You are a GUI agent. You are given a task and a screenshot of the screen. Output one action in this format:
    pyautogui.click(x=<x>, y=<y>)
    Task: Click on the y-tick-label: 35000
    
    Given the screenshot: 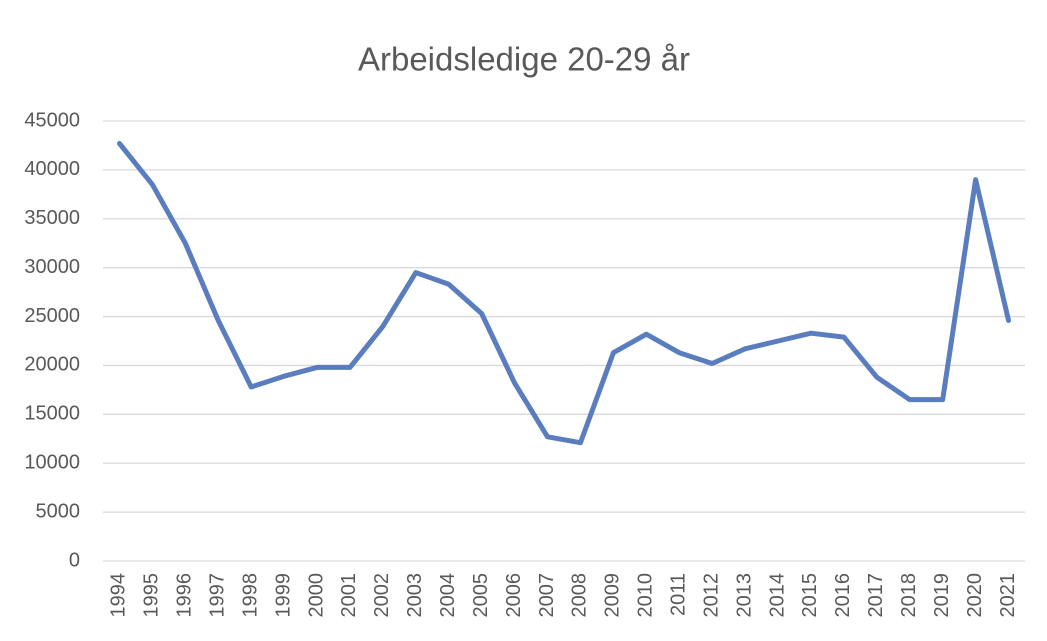 What is the action you would take?
    pyautogui.click(x=52, y=218)
    